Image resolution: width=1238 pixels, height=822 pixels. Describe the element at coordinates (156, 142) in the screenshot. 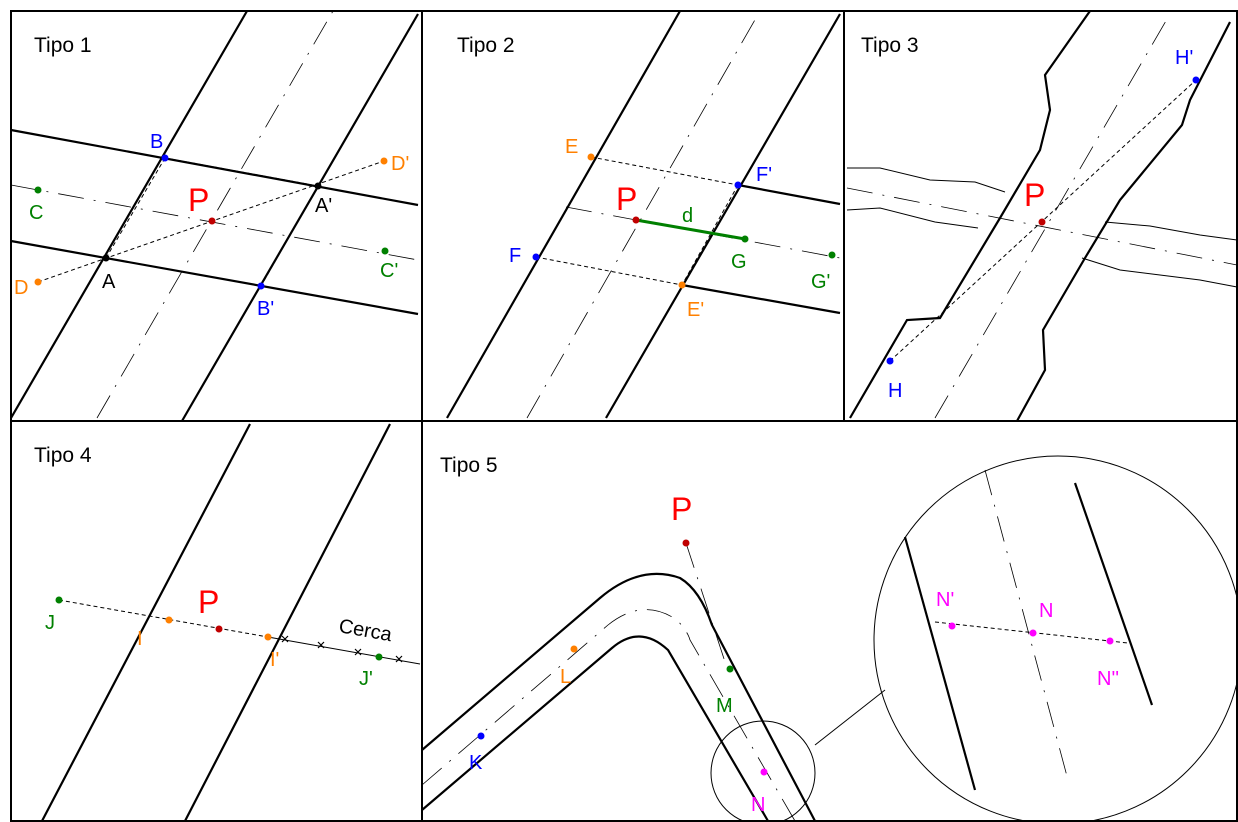

I see `label-b: B` at that location.